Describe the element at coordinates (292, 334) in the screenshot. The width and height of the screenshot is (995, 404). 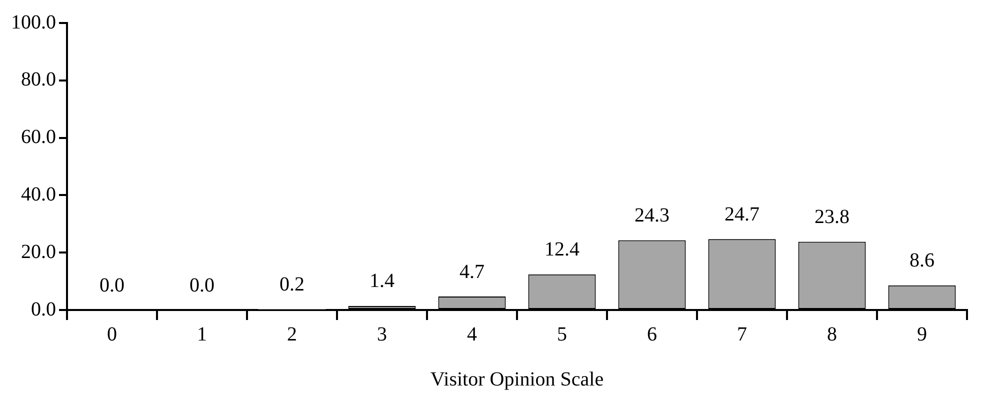
I see `x-tick-label: 2` at that location.